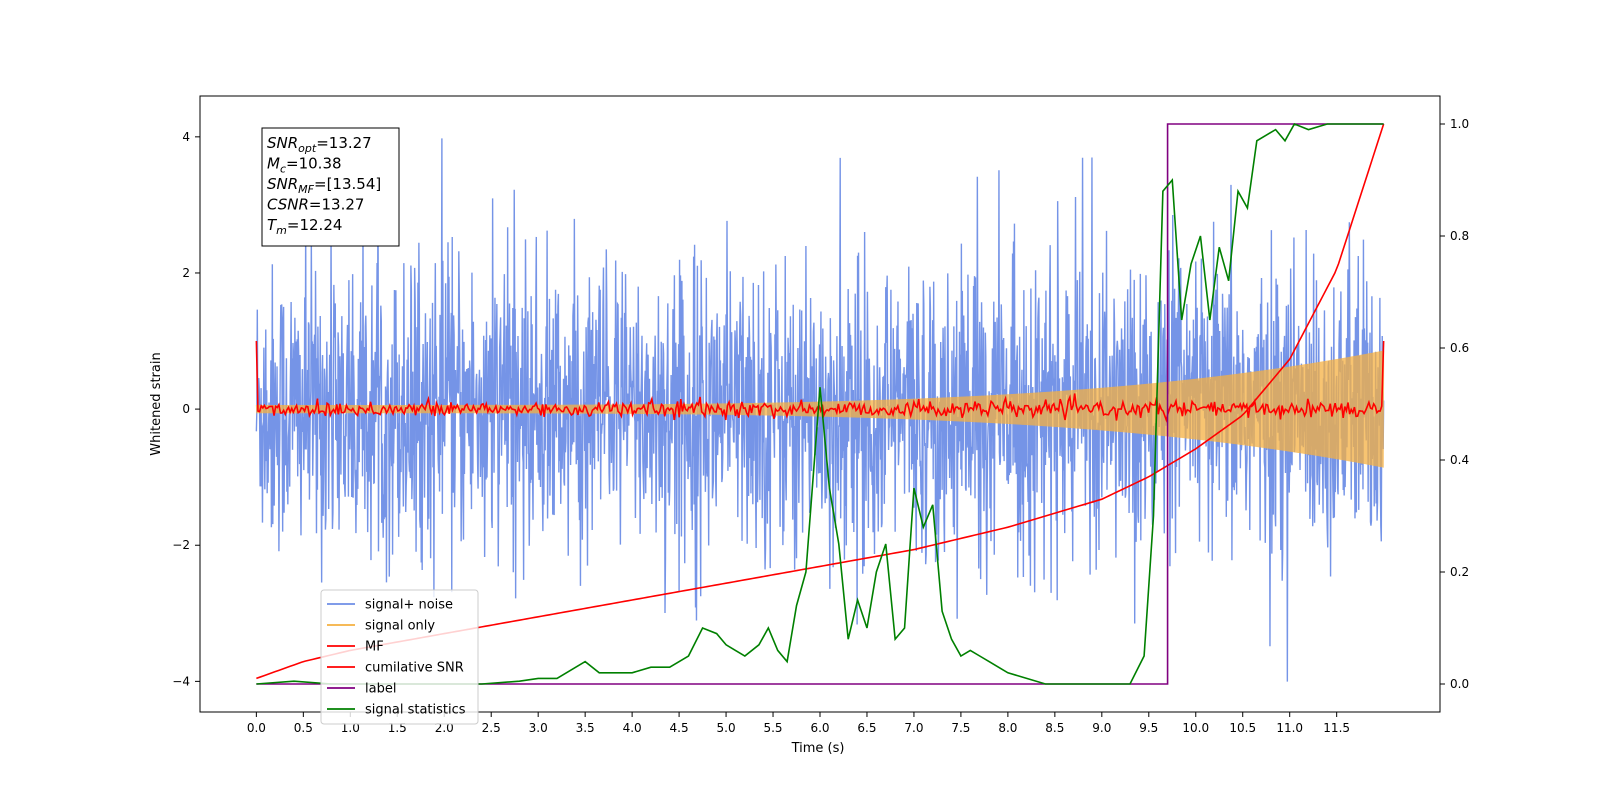 This screenshot has height=804, width=1600. I want to click on series-mf-line, so click(820, 382).